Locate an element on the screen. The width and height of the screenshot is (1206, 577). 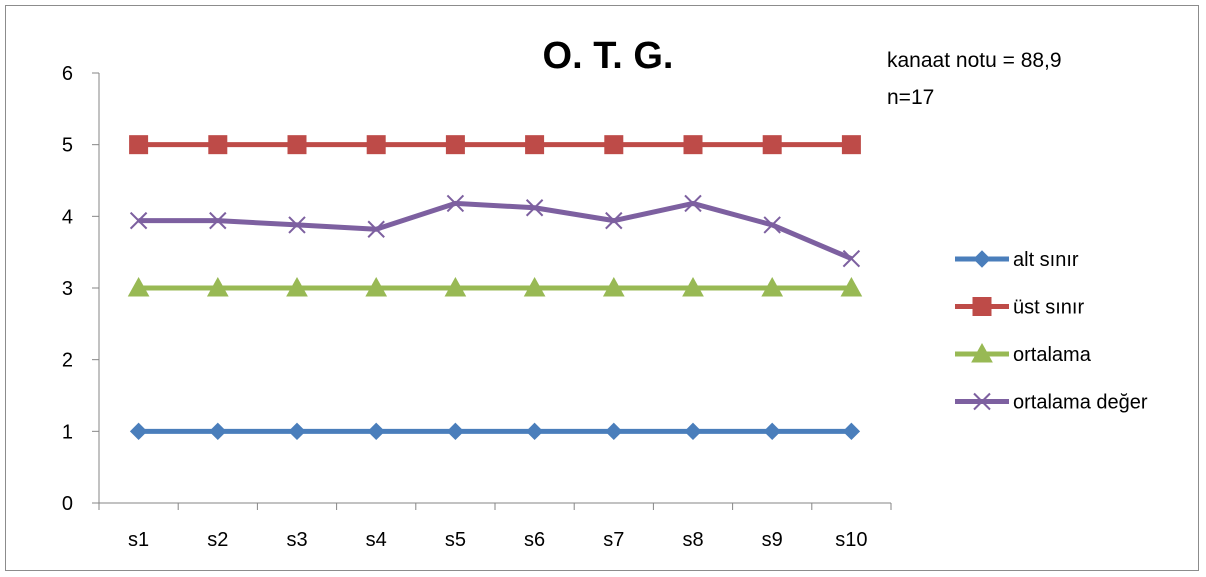
annotation-kanaat-notu: kanaat notu = 88,9 is located at coordinates (974, 60).